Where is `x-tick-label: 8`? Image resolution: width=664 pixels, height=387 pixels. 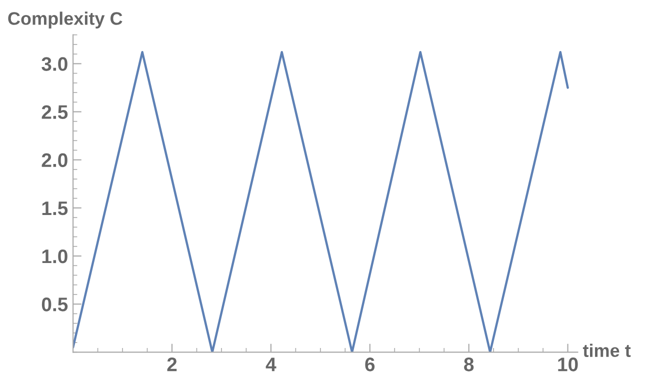
x-tick-label: 8 is located at coordinates (469, 365).